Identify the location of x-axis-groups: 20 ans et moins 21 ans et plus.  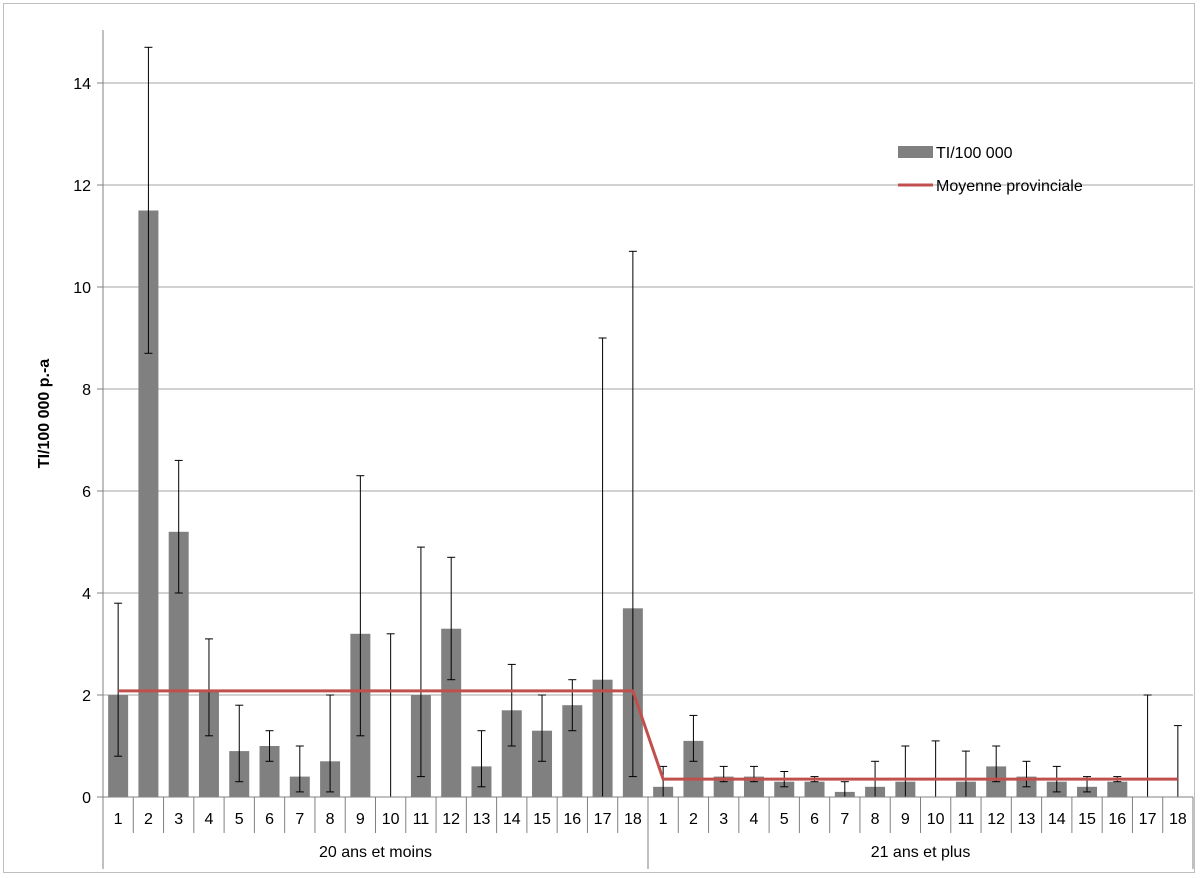
(756, 851).